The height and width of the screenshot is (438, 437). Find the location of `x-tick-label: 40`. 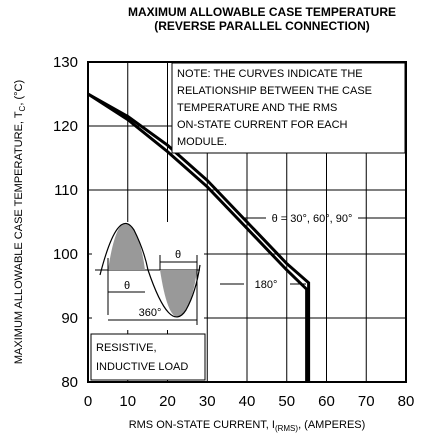

x-tick-label: 40 is located at coordinates (247, 401).